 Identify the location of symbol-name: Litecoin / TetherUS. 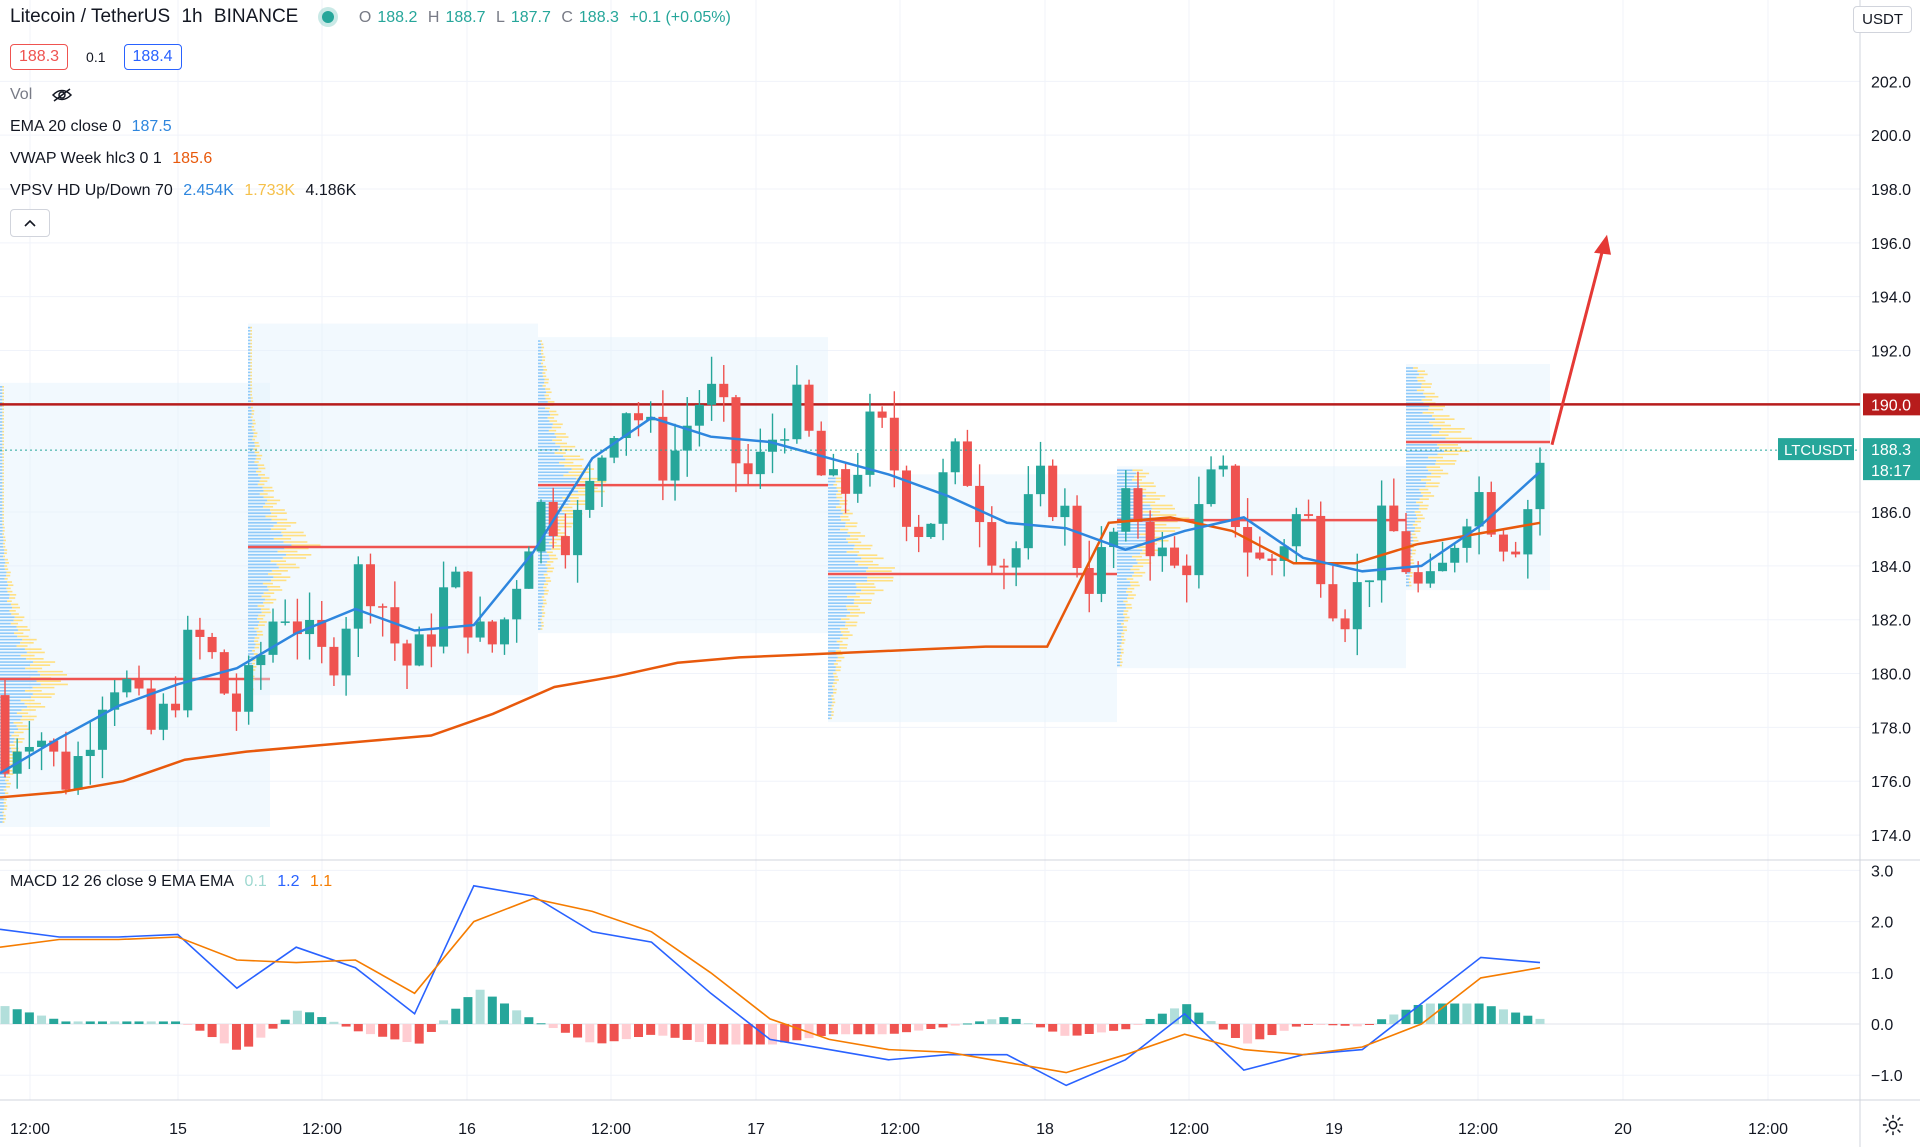
(90, 16).